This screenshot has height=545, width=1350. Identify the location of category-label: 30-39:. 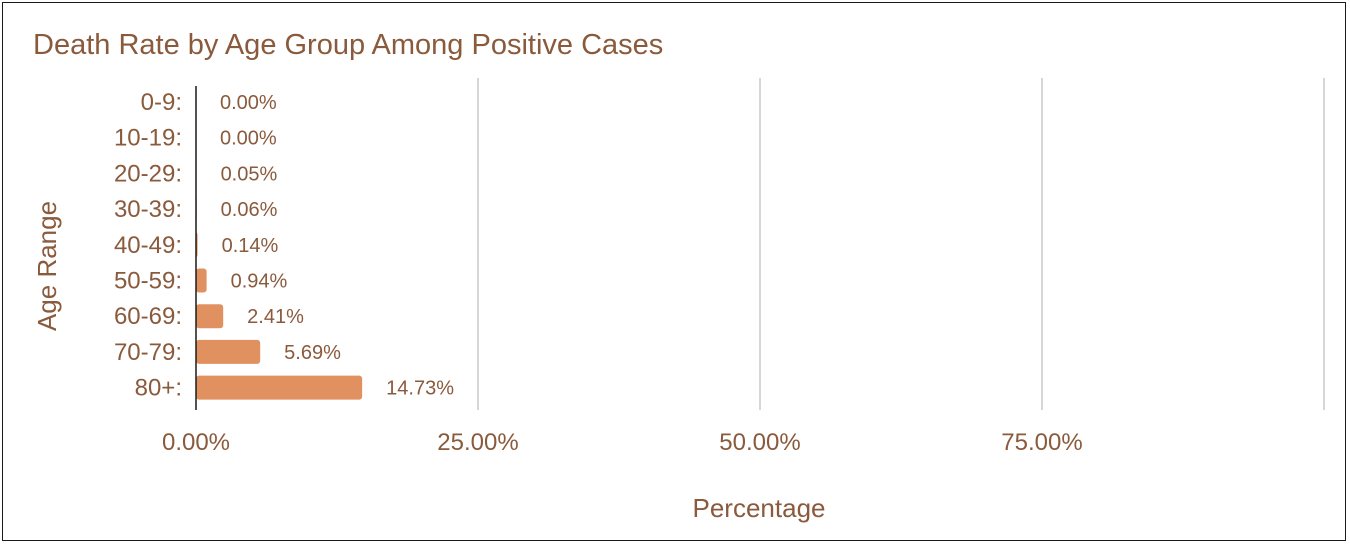
(148, 209).